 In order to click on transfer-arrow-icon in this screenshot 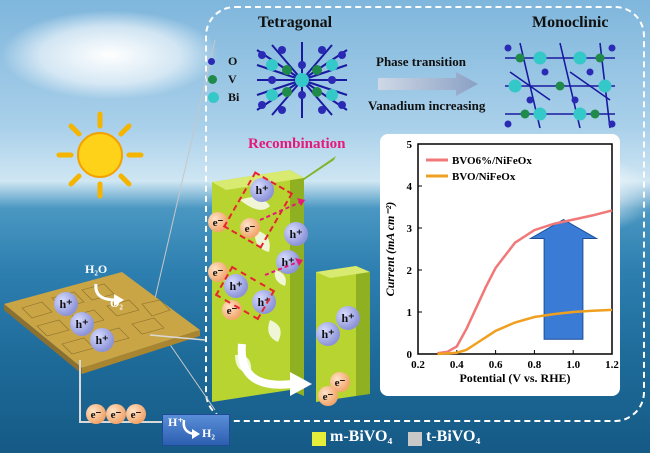, I will do `click(274, 369)`.